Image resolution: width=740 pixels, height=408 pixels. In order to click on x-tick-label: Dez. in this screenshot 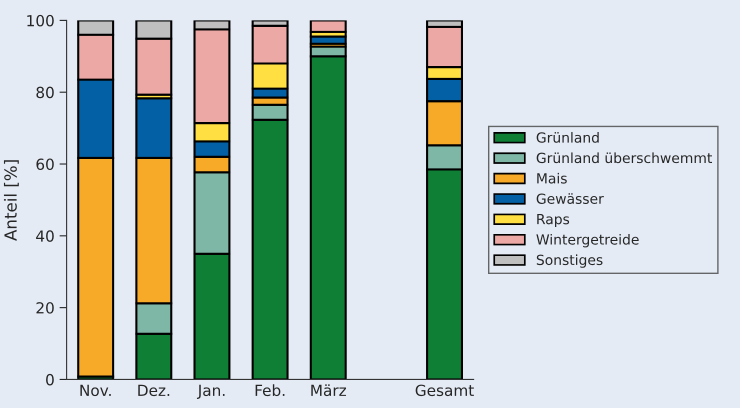, I will do `click(154, 390)`.